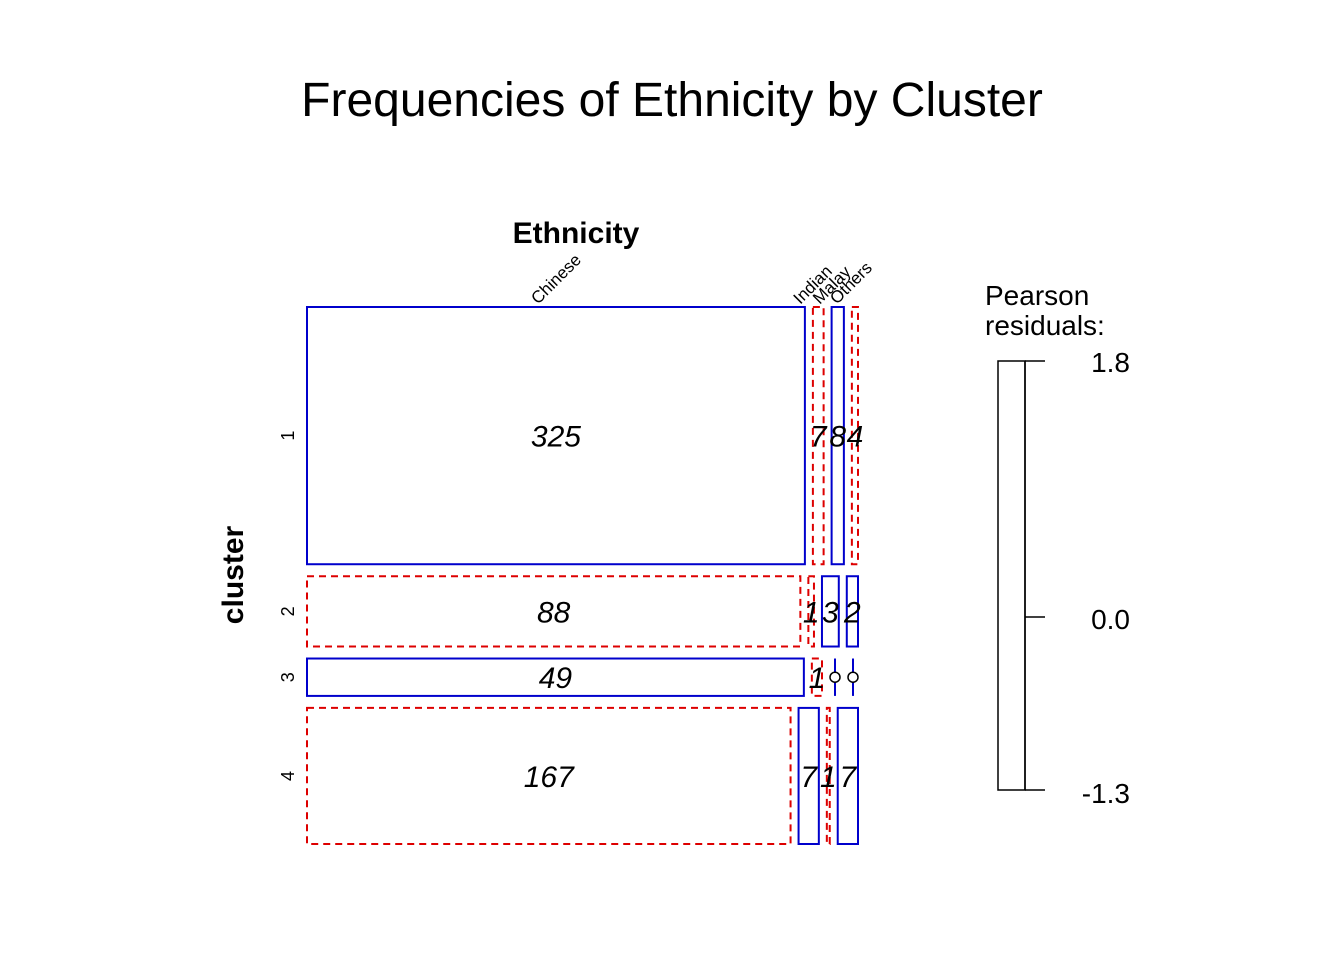 Image resolution: width=1344 pixels, height=960 pixels. I want to click on cell-count-r4-others: 7, so click(849, 777).